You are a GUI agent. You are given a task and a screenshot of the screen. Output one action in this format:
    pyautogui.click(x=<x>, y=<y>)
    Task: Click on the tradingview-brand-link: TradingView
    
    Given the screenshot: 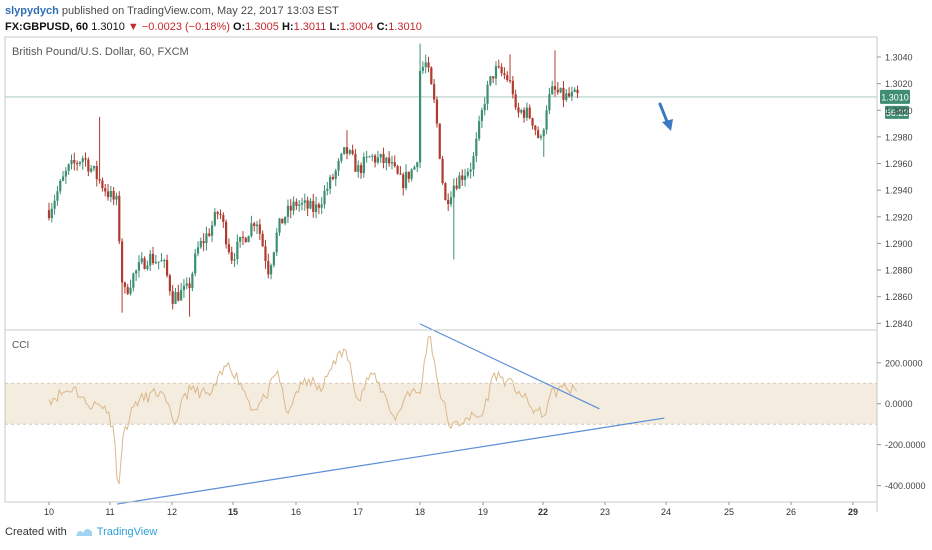 What is the action you would take?
    pyautogui.click(x=127, y=532)
    